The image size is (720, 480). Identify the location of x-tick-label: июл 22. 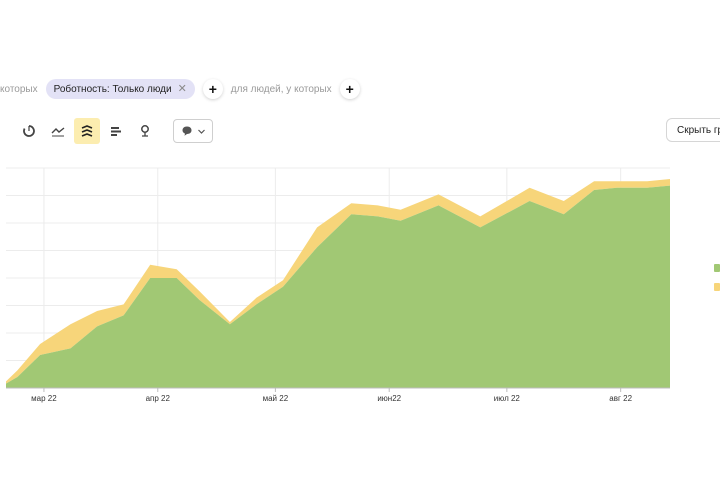
(507, 398).